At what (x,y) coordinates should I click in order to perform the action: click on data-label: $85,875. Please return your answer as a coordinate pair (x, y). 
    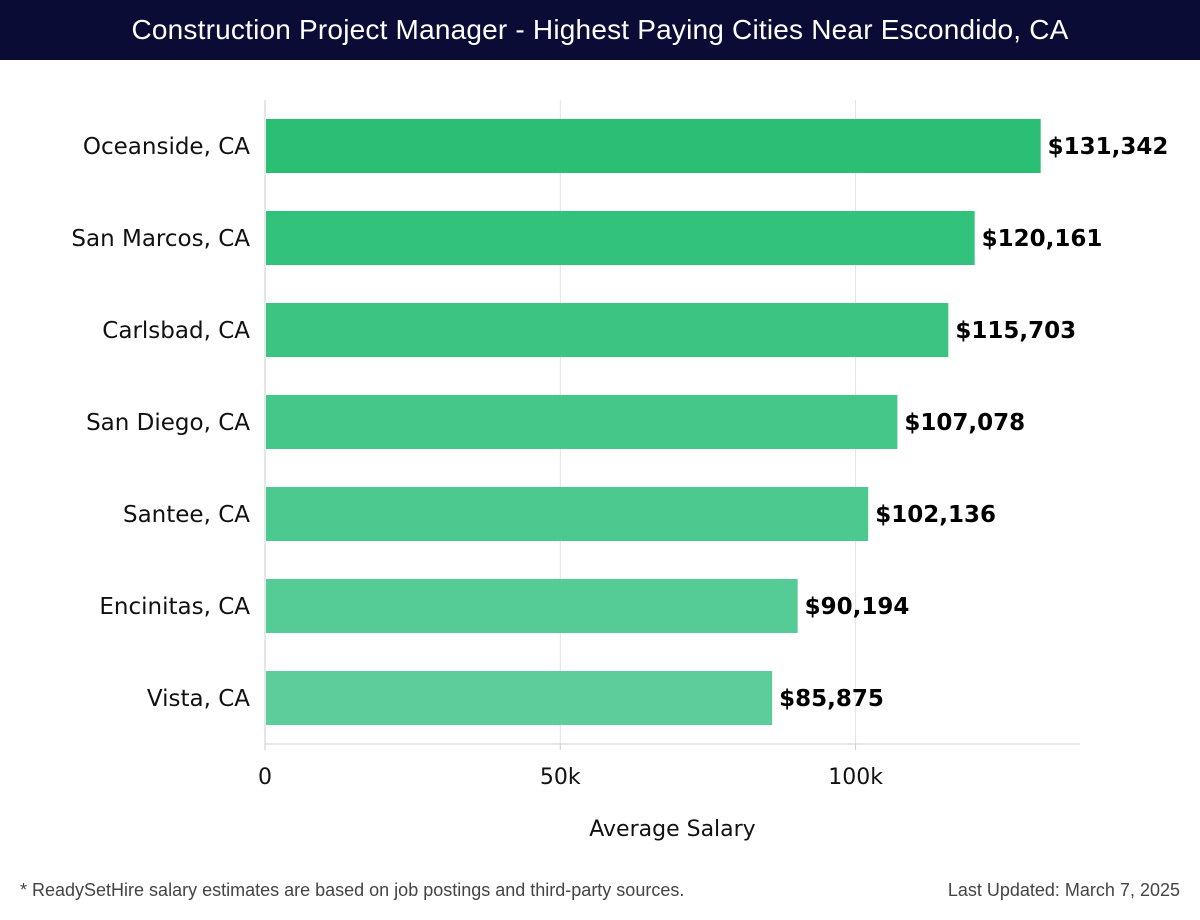
    Looking at the image, I should click on (831, 699).